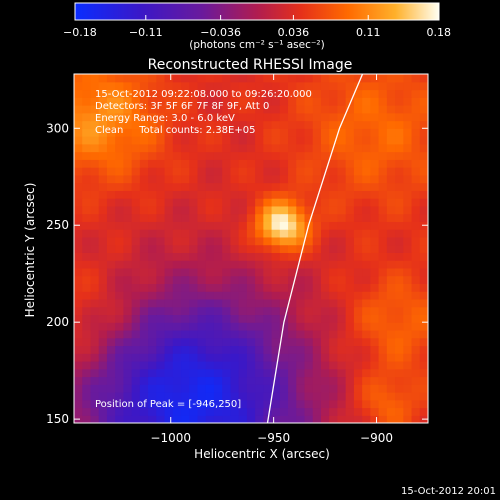  What do you see at coordinates (439, 32) in the screenshot?
I see `colorbar-tick-label: 0.18` at bounding box center [439, 32].